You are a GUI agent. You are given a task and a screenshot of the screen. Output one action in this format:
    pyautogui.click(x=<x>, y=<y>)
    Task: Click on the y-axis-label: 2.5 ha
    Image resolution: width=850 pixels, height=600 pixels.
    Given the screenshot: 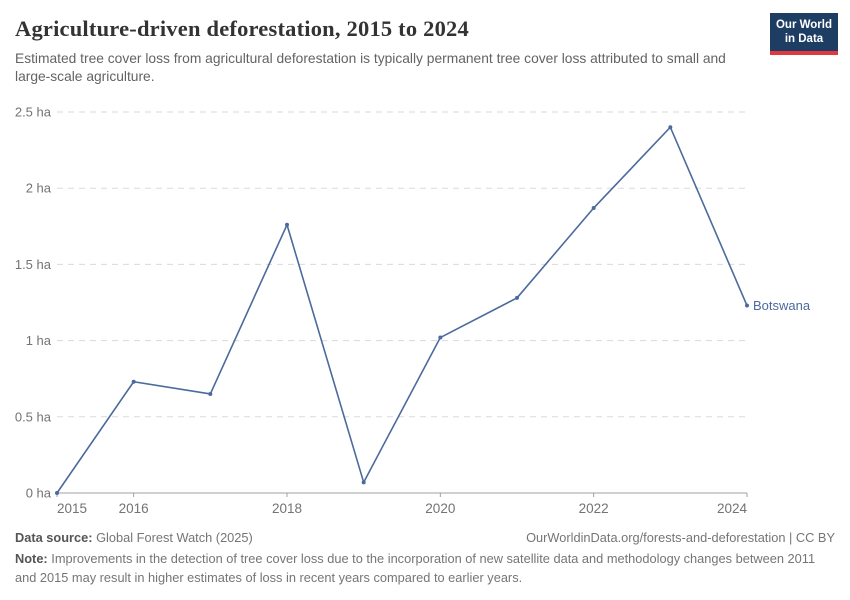 What is the action you would take?
    pyautogui.click(x=33, y=112)
    